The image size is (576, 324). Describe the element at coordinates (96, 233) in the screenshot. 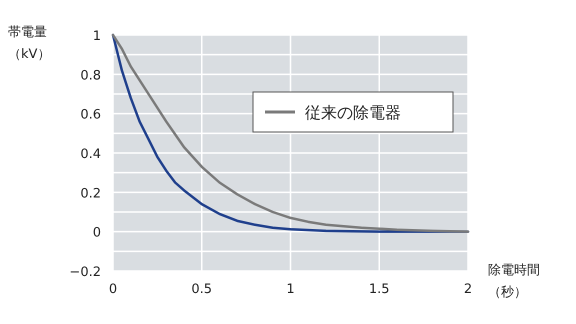

I see `y-tick-label: 0` at that location.